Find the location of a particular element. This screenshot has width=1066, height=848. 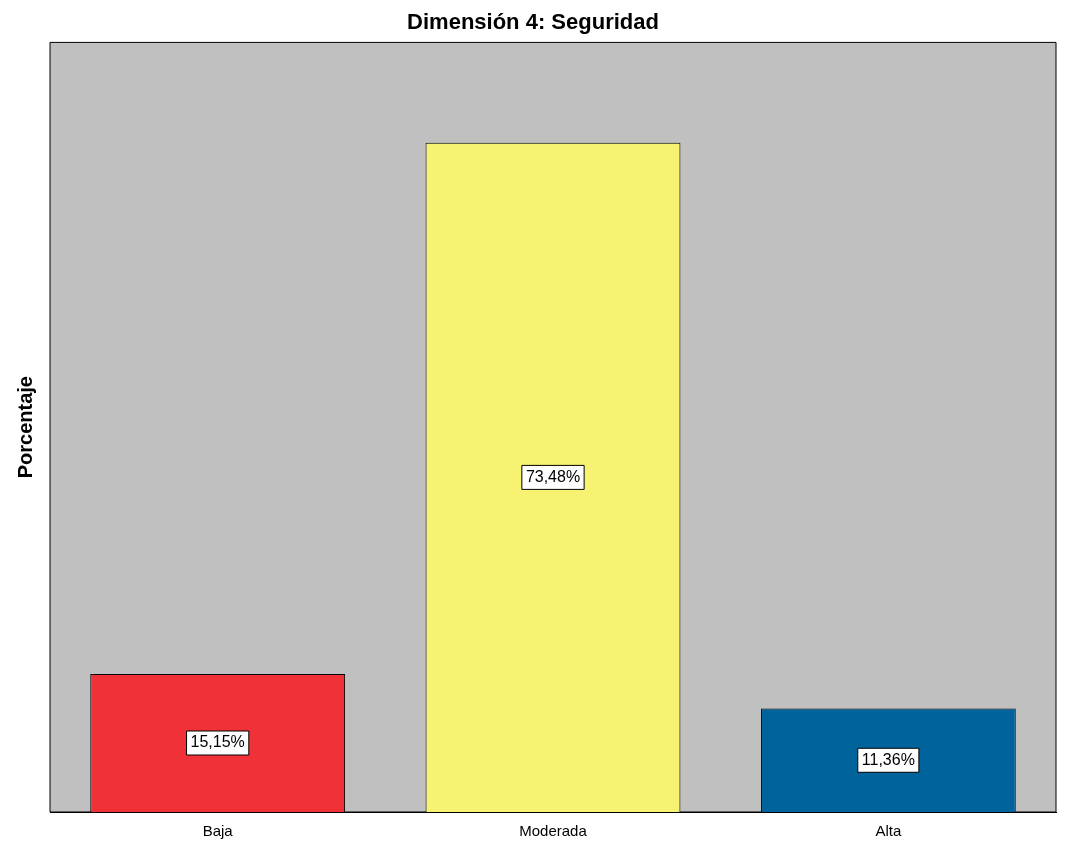

x-tick-label: Moderada is located at coordinates (553, 831).